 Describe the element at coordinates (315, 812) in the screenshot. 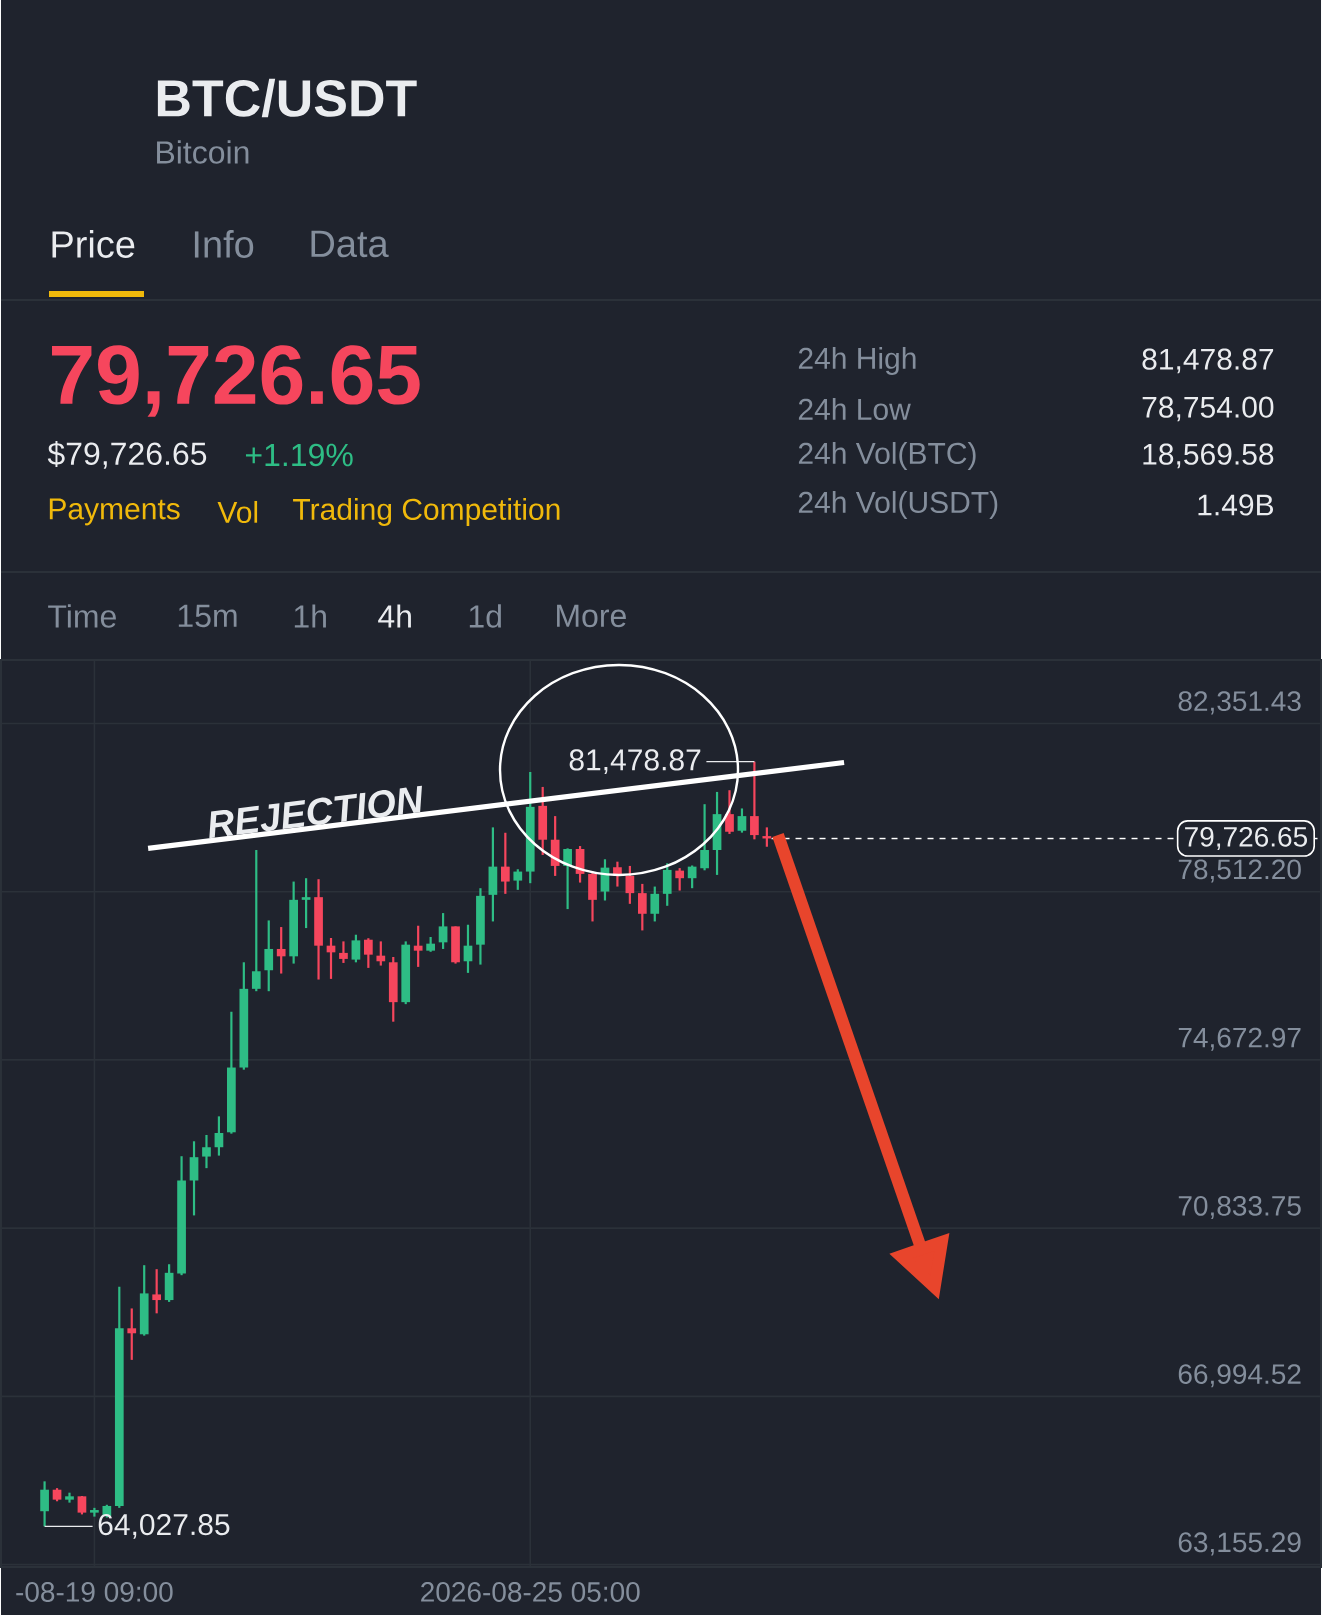

I see `annotation: REJECTION` at that location.